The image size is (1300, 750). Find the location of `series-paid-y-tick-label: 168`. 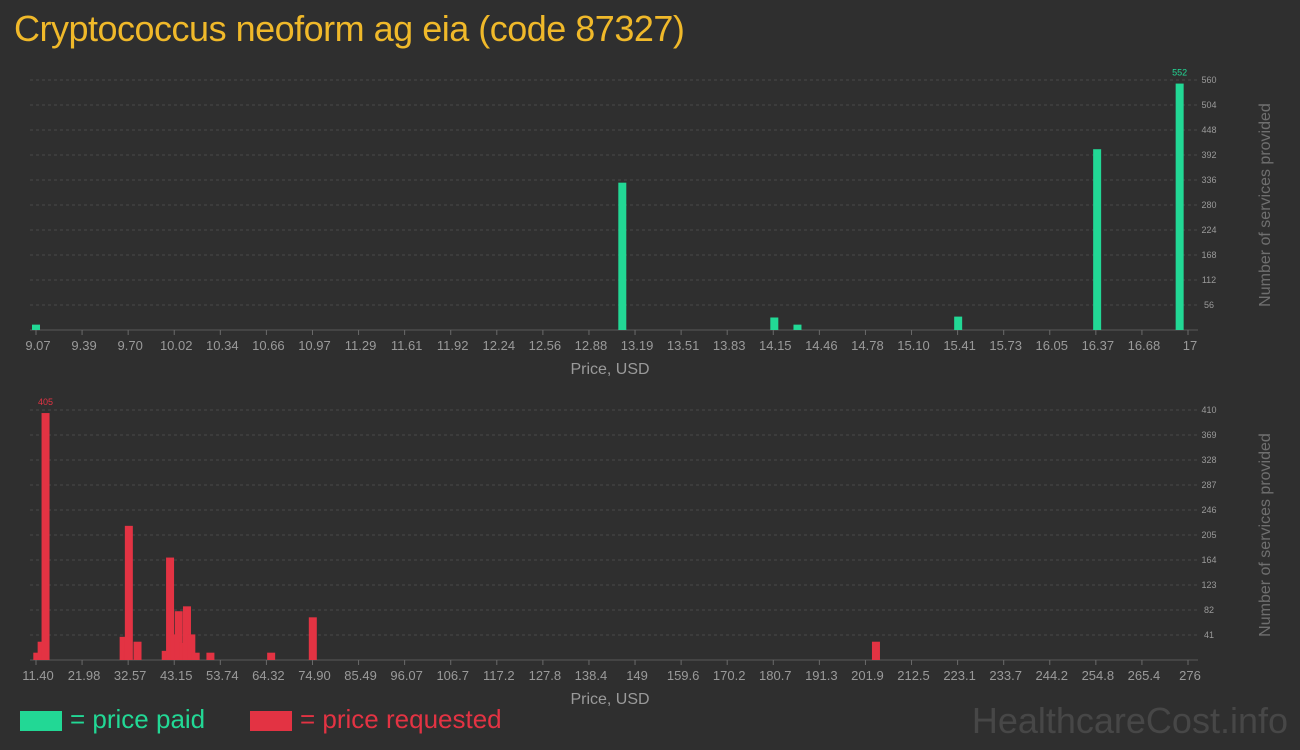

series-paid-y-tick-label: 168 is located at coordinates (1208, 255).